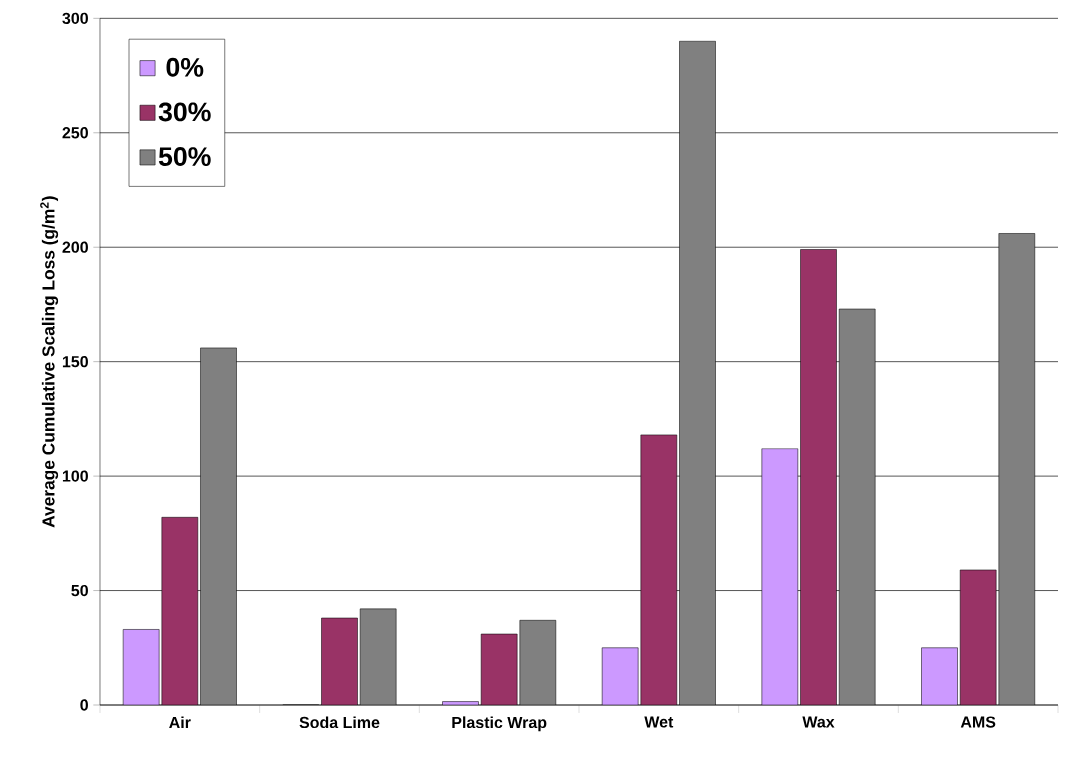 The height and width of the screenshot is (761, 1068). I want to click on legend-label: 0%, so click(185, 67).